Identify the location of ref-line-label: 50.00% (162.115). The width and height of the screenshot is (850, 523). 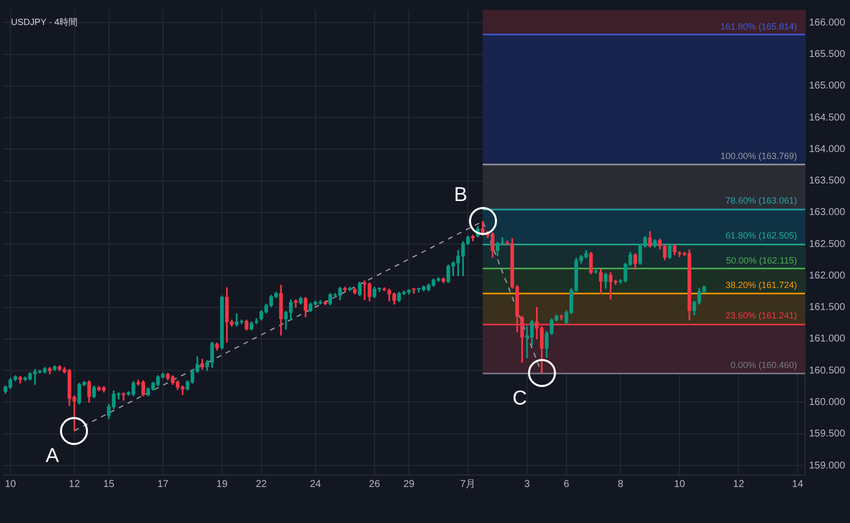
(761, 260).